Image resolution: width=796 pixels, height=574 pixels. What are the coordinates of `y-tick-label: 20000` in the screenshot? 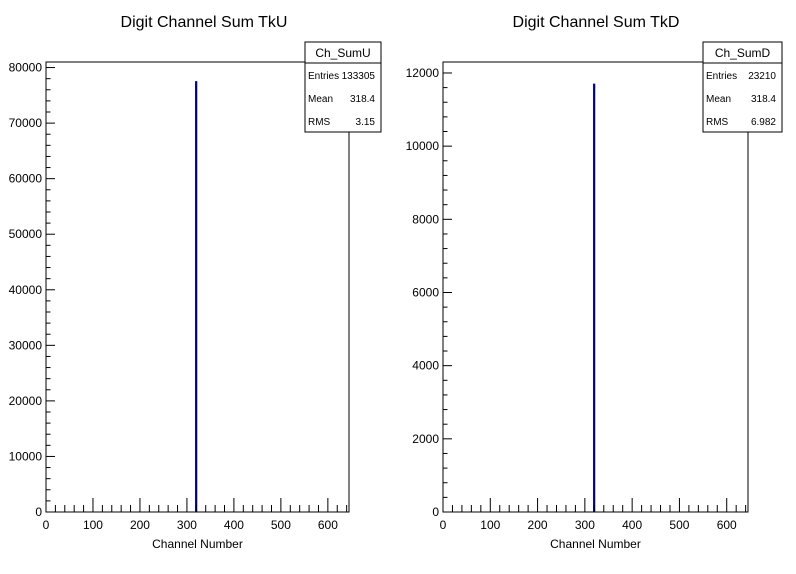 It's located at (26, 401).